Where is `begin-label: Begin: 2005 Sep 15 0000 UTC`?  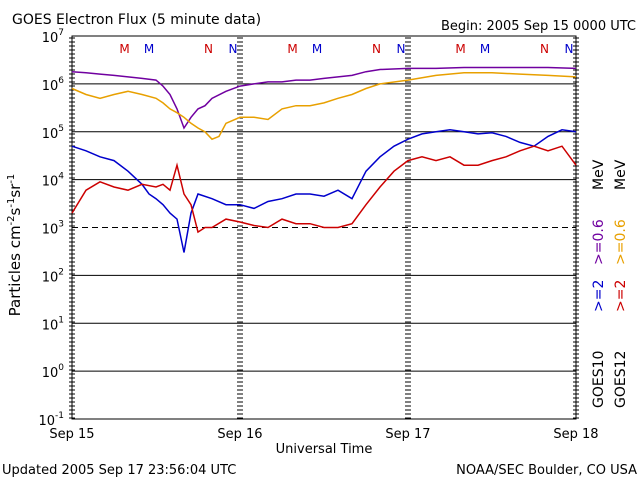
begin-label: Begin: 2005 Sep 15 0000 UTC is located at coordinates (538, 26).